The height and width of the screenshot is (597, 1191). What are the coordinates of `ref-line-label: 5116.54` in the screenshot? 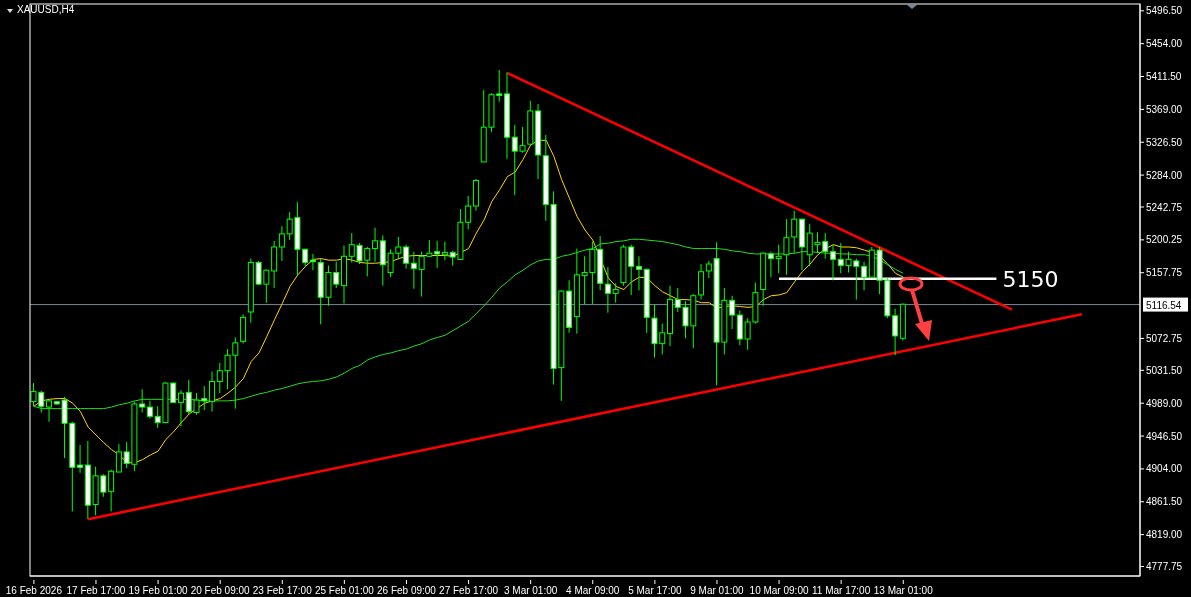 It's located at (1164, 305).